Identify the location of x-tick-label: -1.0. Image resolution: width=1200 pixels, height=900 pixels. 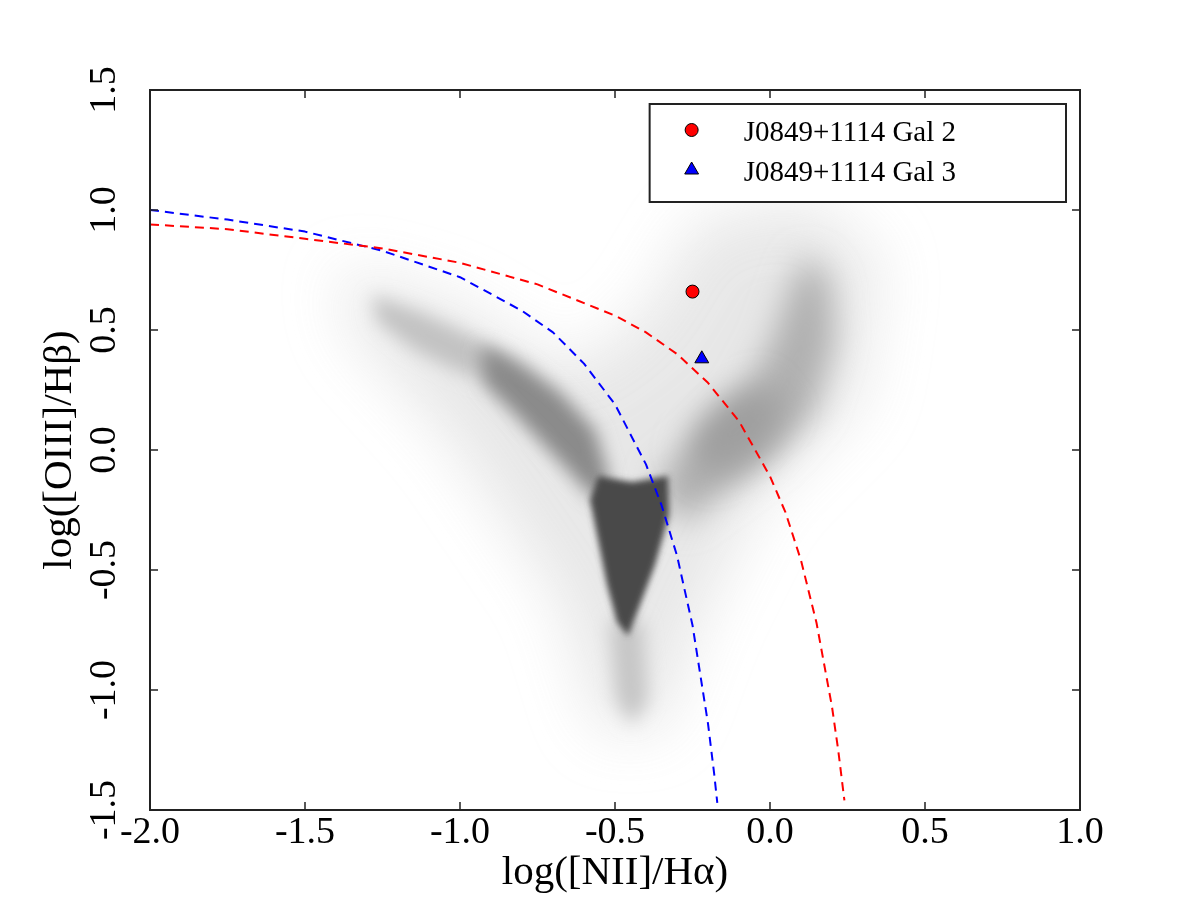
(460, 829).